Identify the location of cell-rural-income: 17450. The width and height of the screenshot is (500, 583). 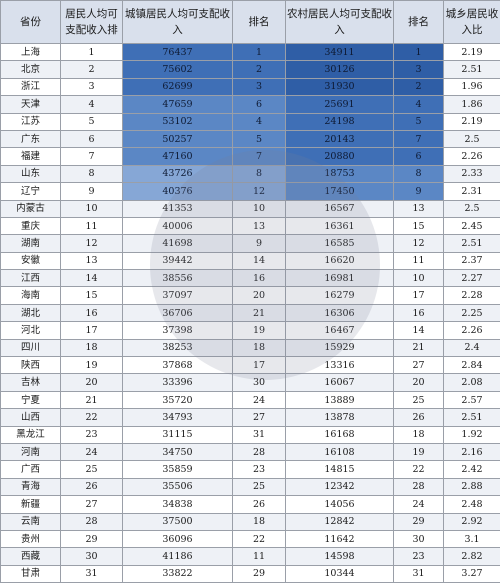
(340, 191).